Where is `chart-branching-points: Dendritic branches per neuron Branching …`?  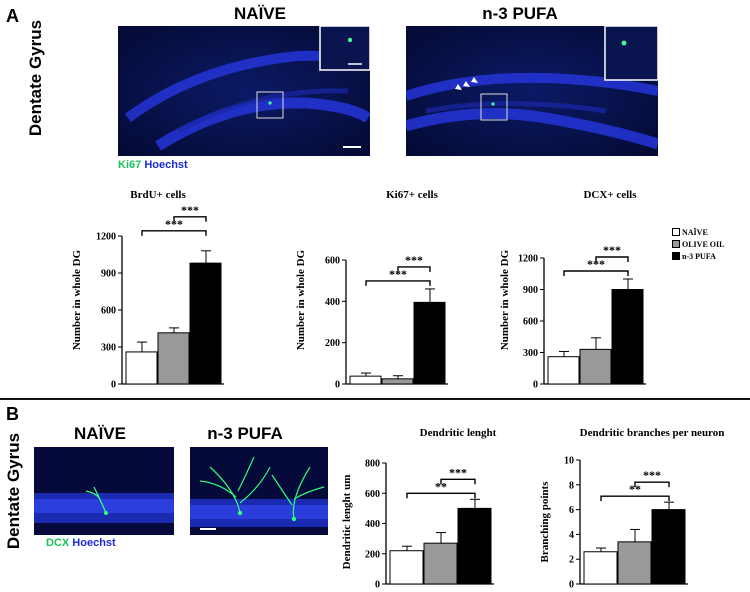
chart-branching-points: Dendritic branches per neuron Branching … is located at coordinates (632, 509).